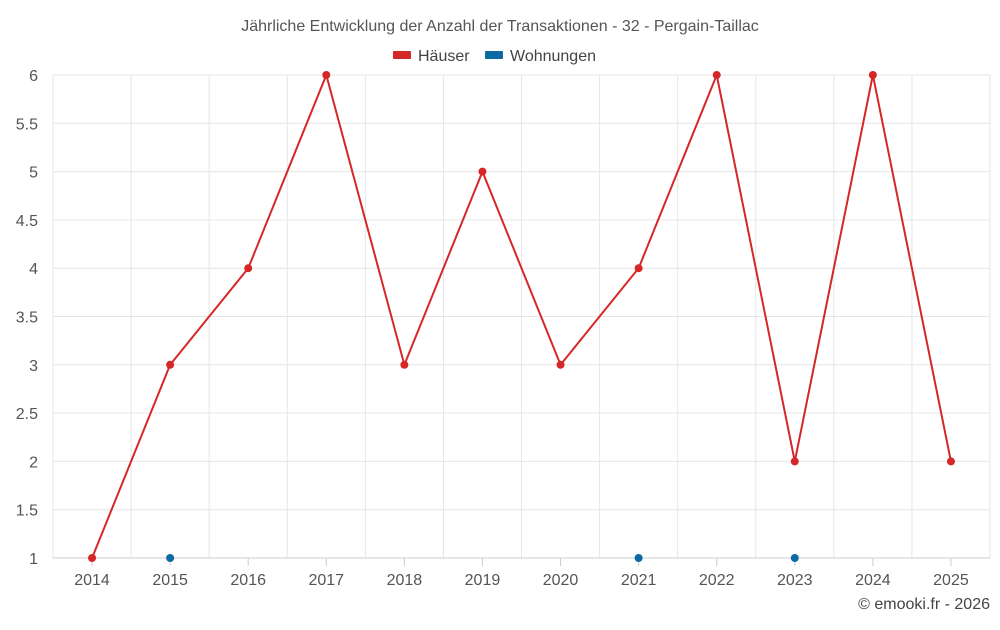  I want to click on legend: Häuser Wohnungen, so click(494, 56).